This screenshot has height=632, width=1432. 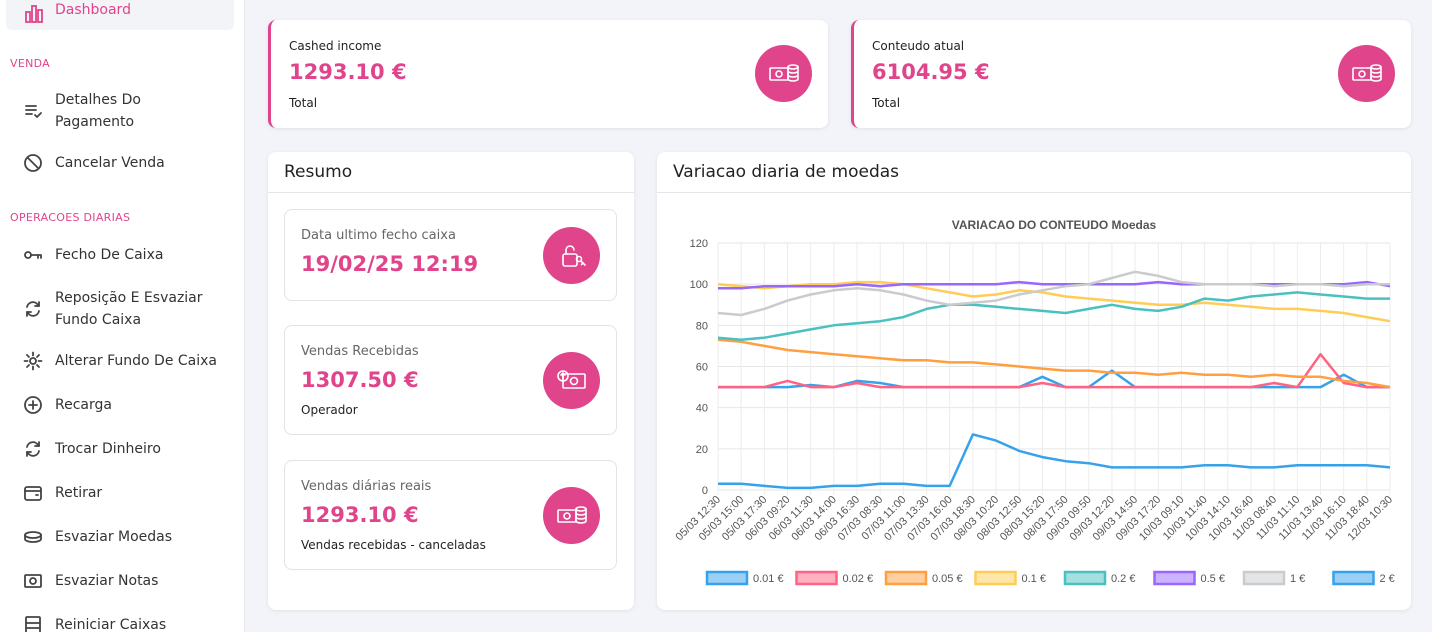 What do you see at coordinates (114, 537) in the screenshot?
I see `sidebar-item-label: Esvaziar Moedas` at bounding box center [114, 537].